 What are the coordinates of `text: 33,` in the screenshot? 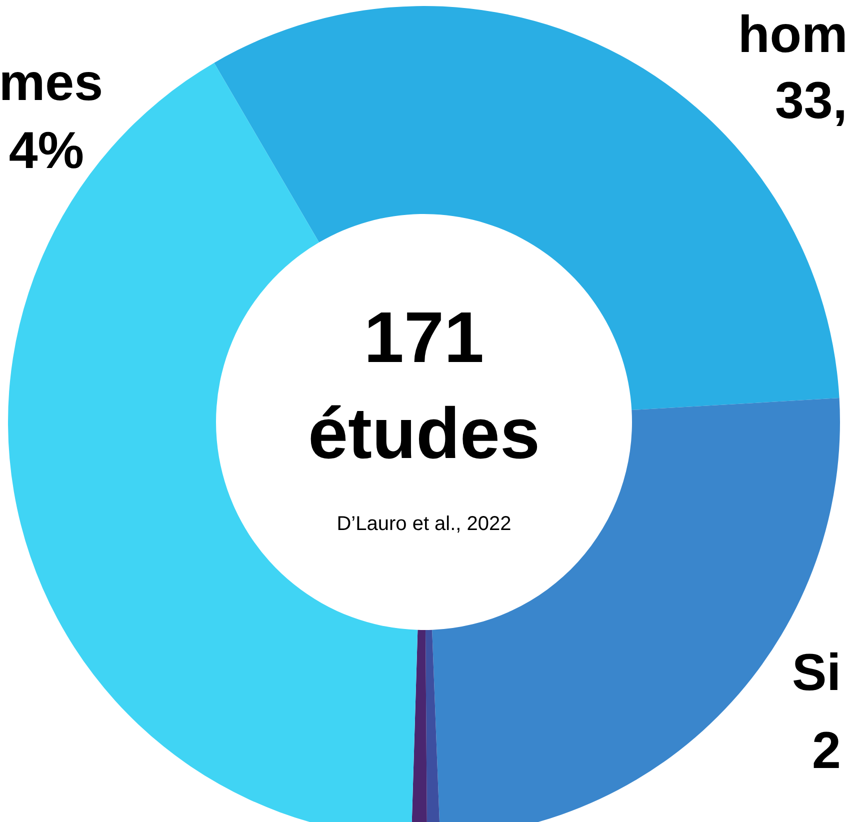 It's located at (811, 101).